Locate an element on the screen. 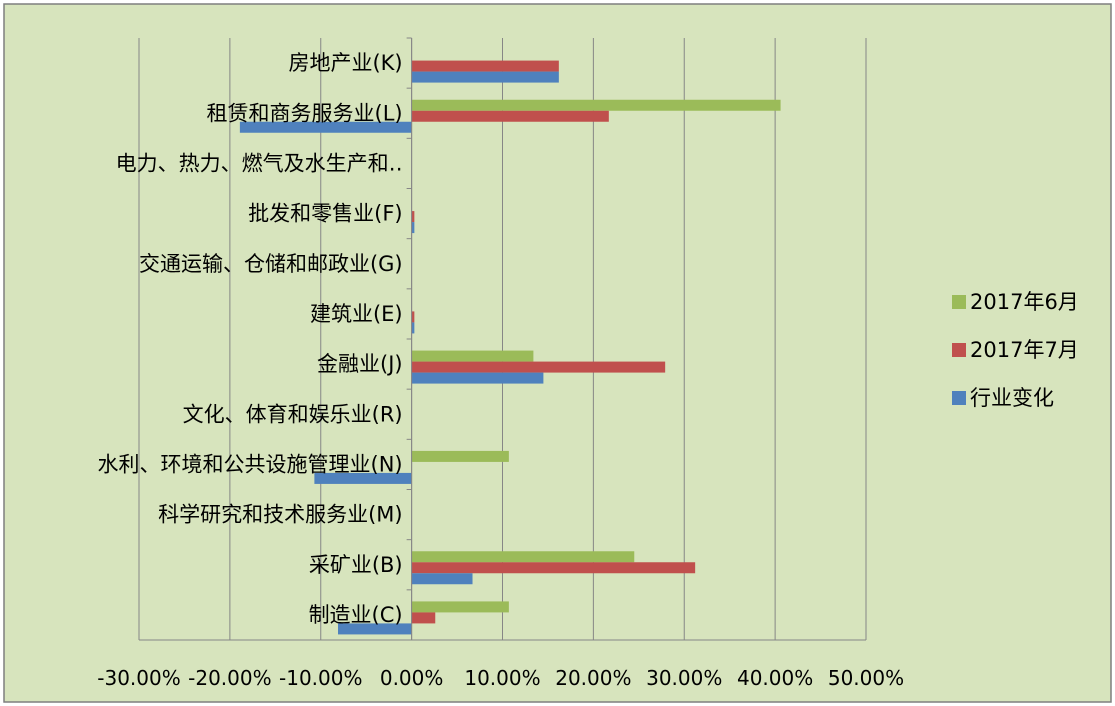  x-tick-label: 40.00% is located at coordinates (775, 678).